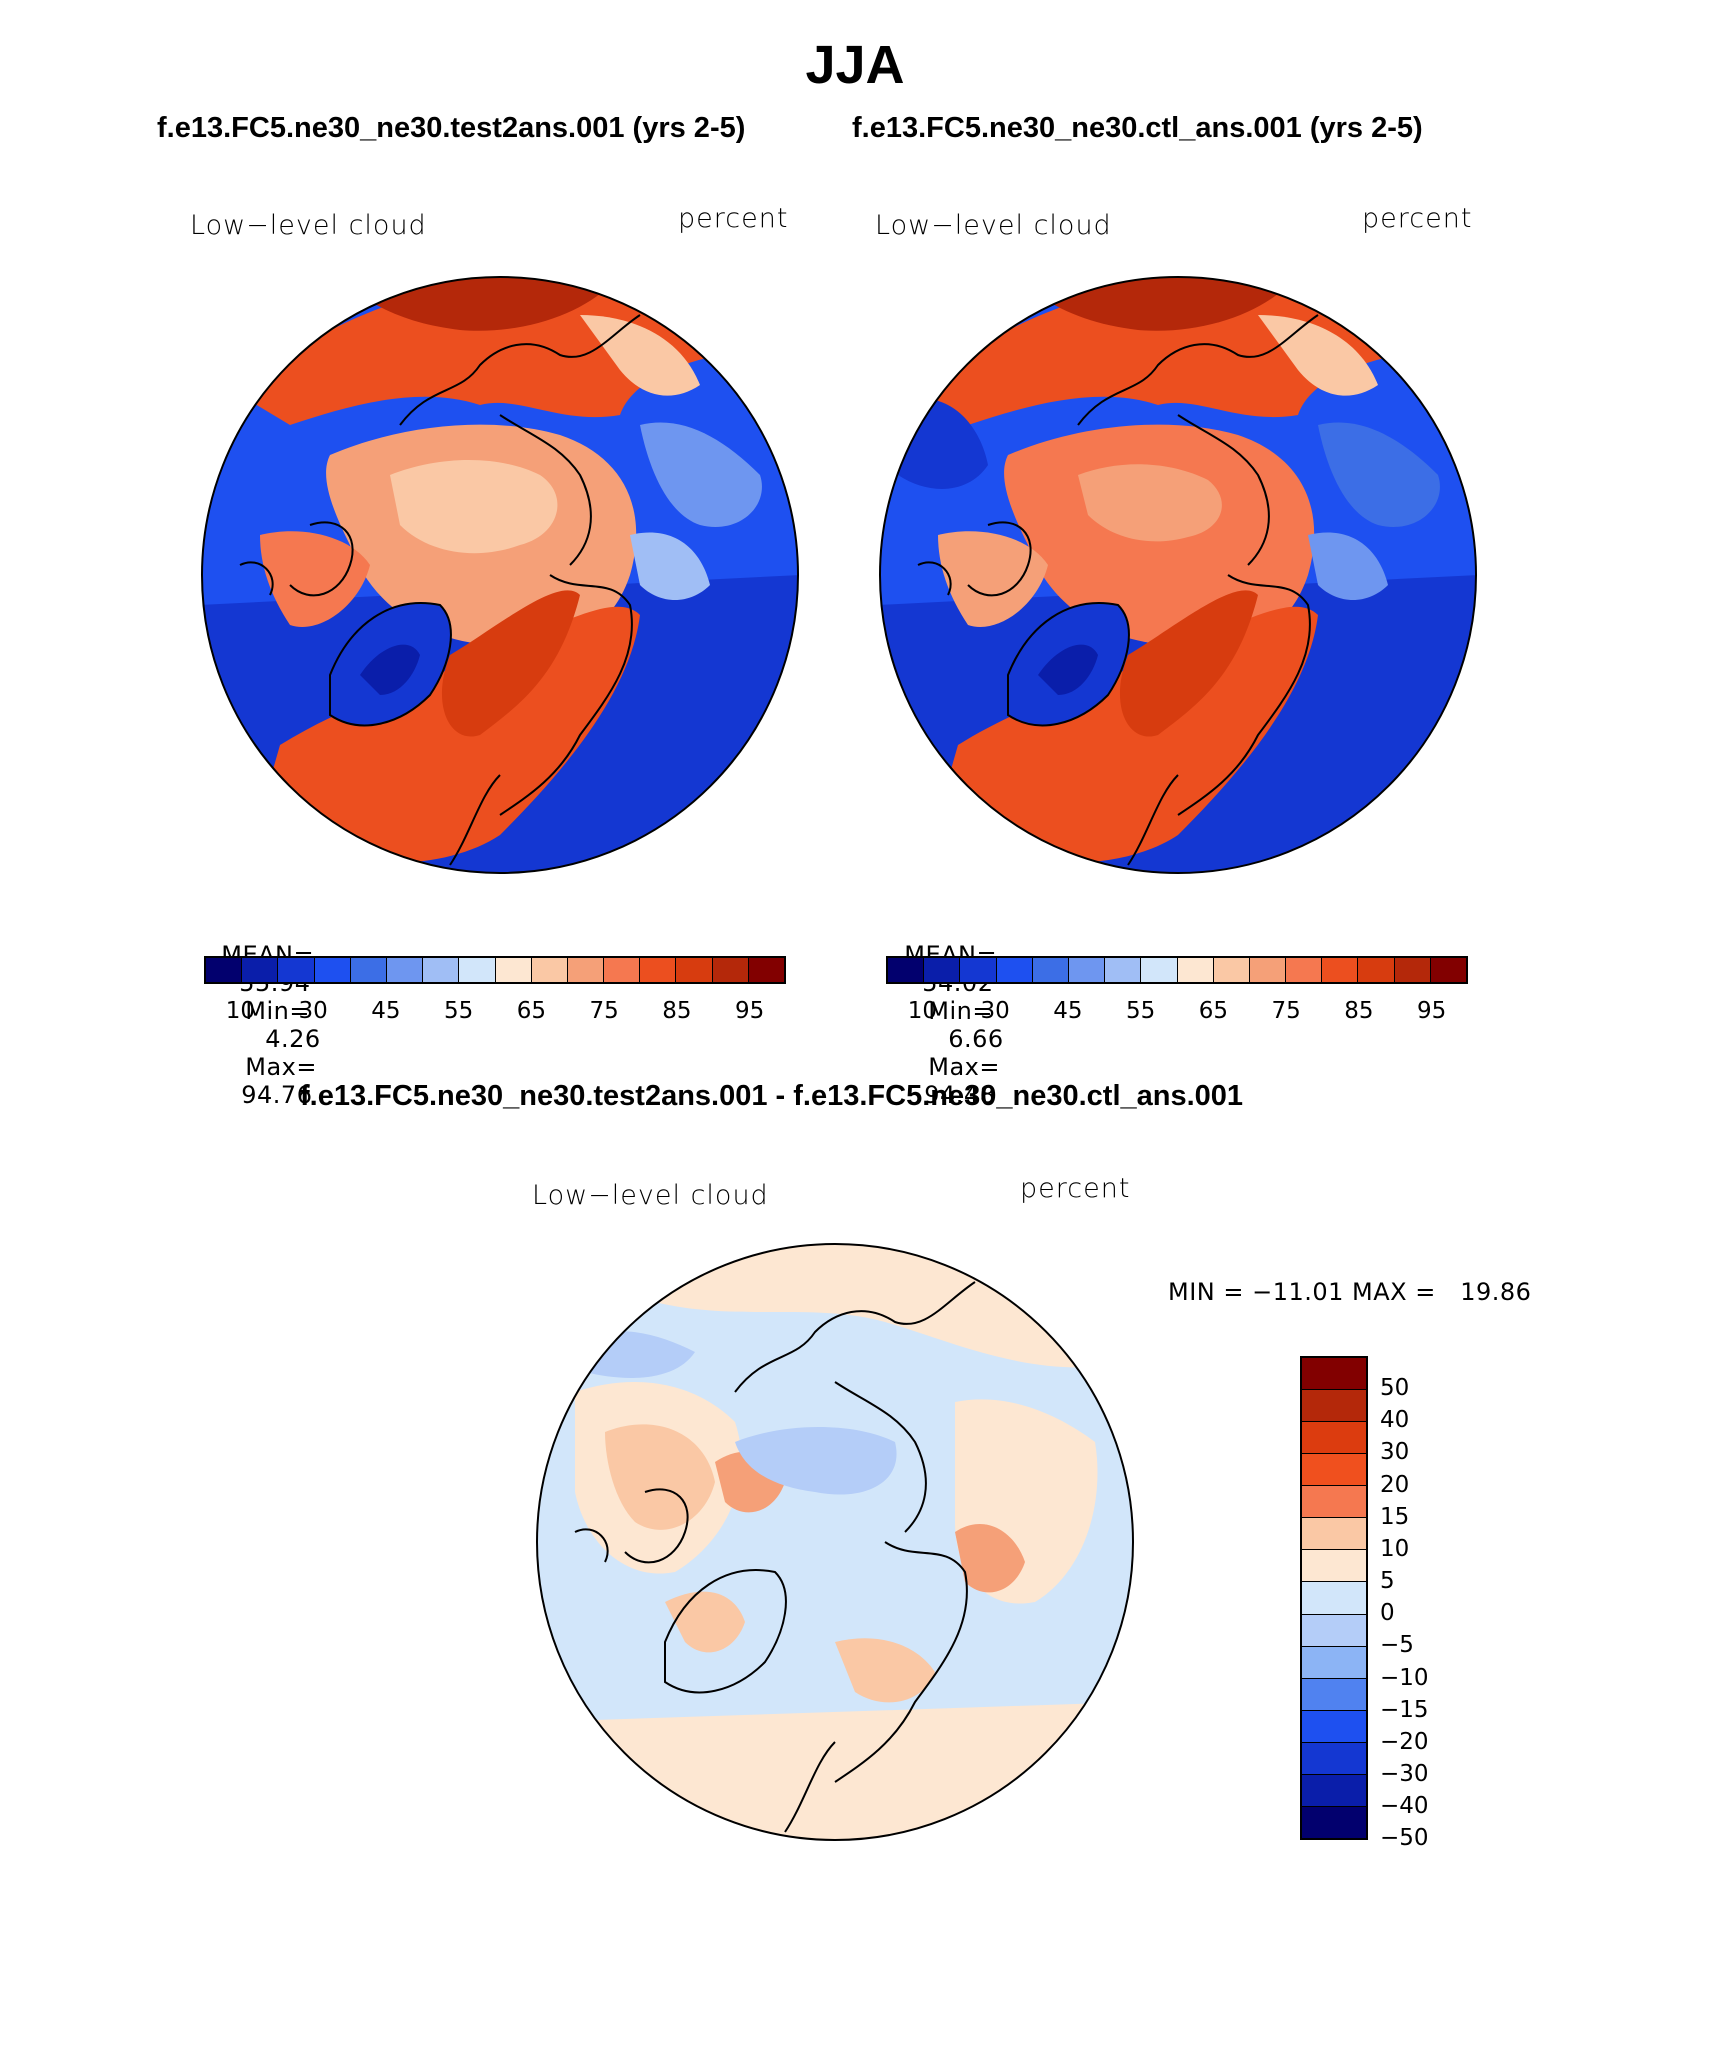 The height and width of the screenshot is (2061, 1710). What do you see at coordinates (281, 1067) in the screenshot?
I see `test-max-label: Max=` at bounding box center [281, 1067].